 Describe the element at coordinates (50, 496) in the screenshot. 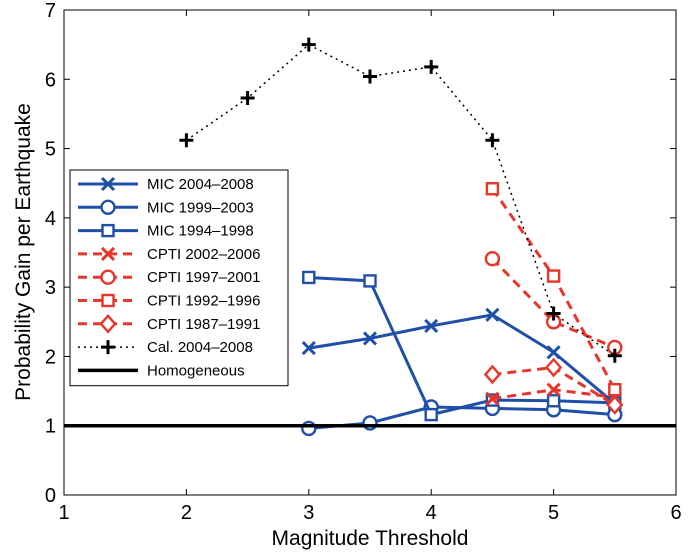

I see `y-tick-label: 0` at that location.